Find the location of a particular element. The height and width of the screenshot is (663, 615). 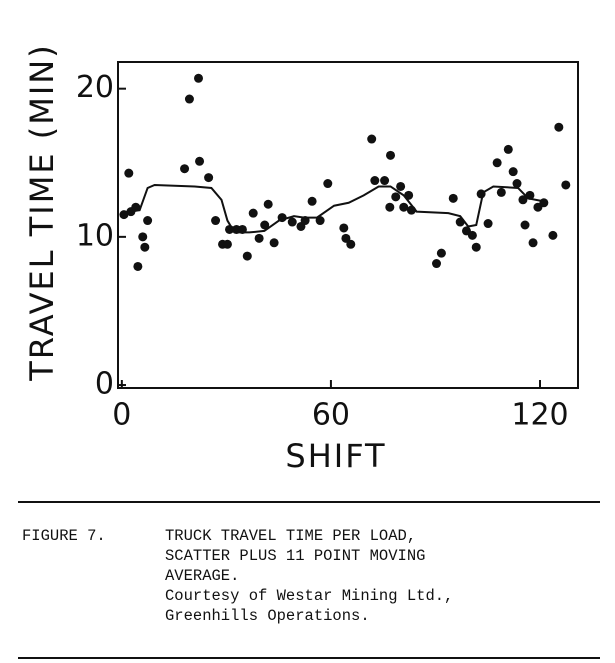

y-tick-label: 20 is located at coordinates (95, 87).